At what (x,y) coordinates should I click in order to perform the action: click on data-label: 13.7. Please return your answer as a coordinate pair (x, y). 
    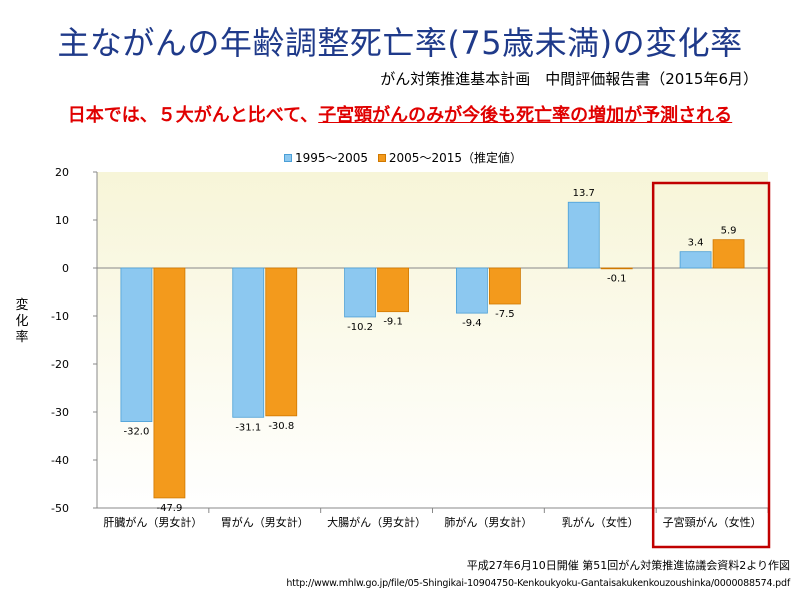
    Looking at the image, I should click on (584, 193).